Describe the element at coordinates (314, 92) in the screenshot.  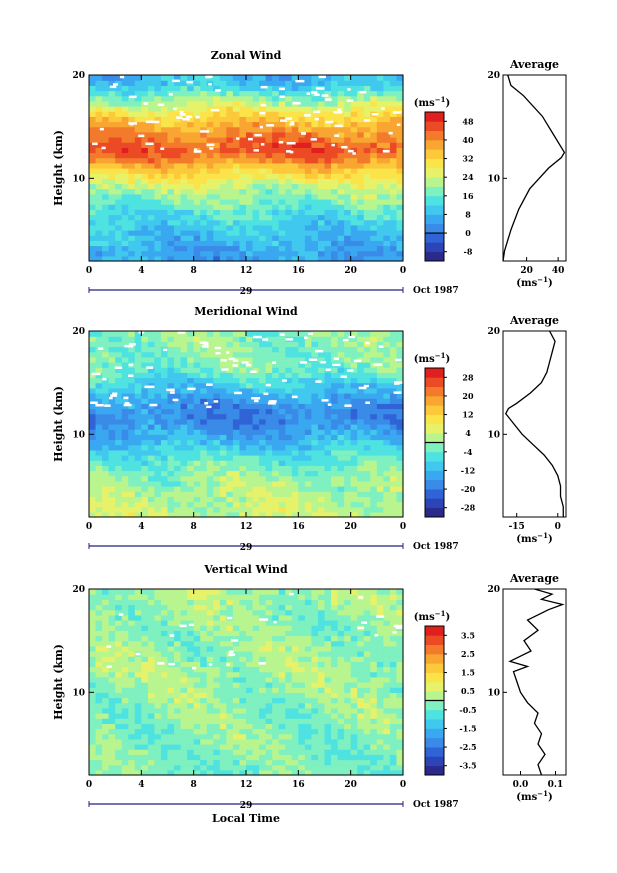
I see `data-gap` at that location.